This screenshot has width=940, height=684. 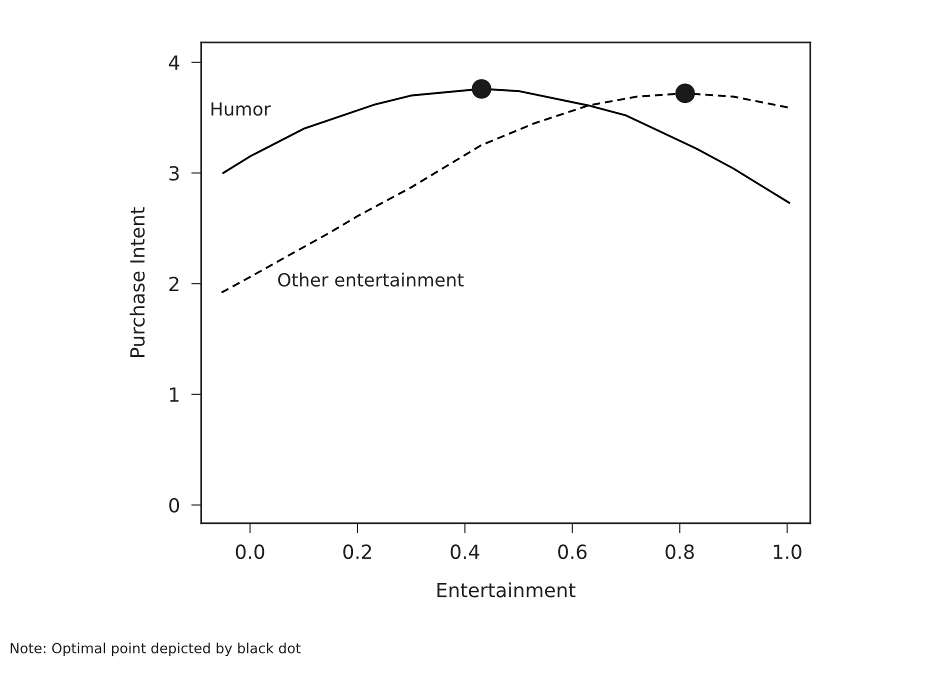 I want to click on x-axis-title: Entertainment, so click(x=506, y=590).